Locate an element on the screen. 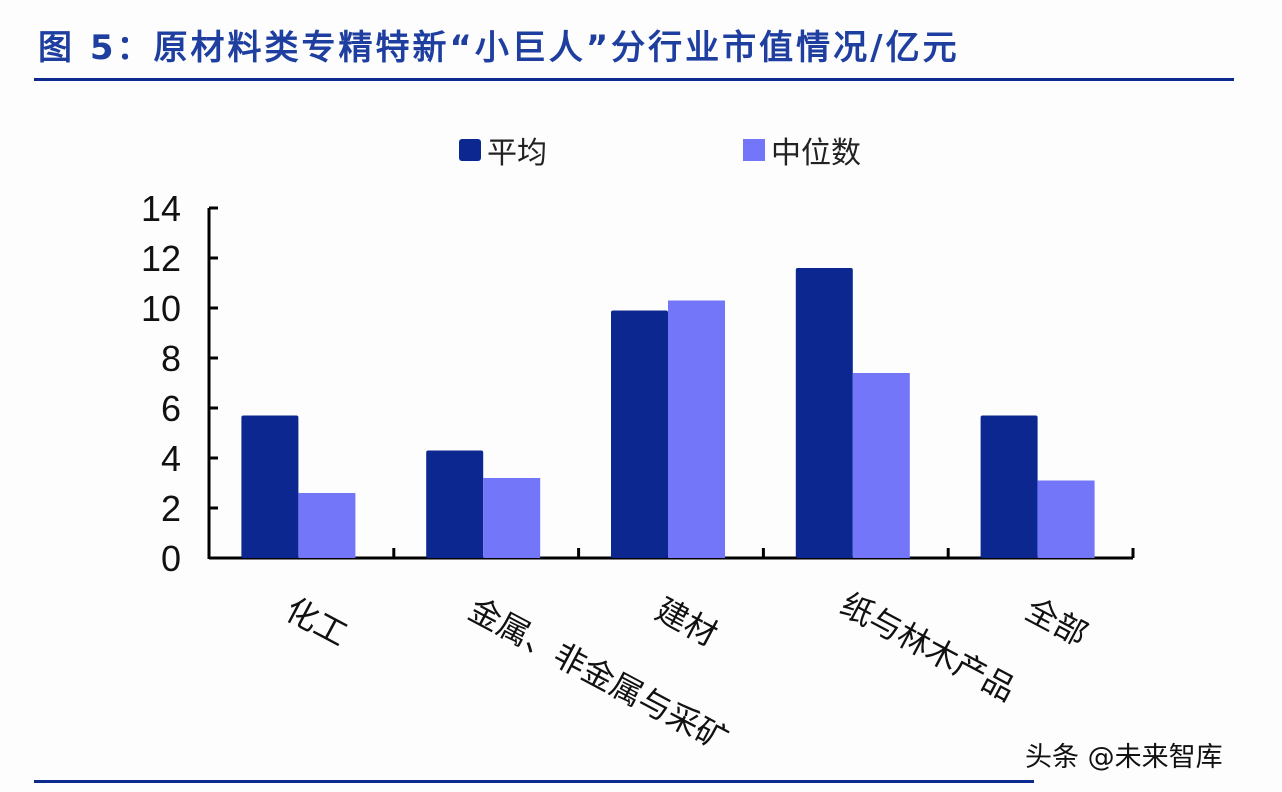  legend-label-average: 平均 is located at coordinates (517, 153).